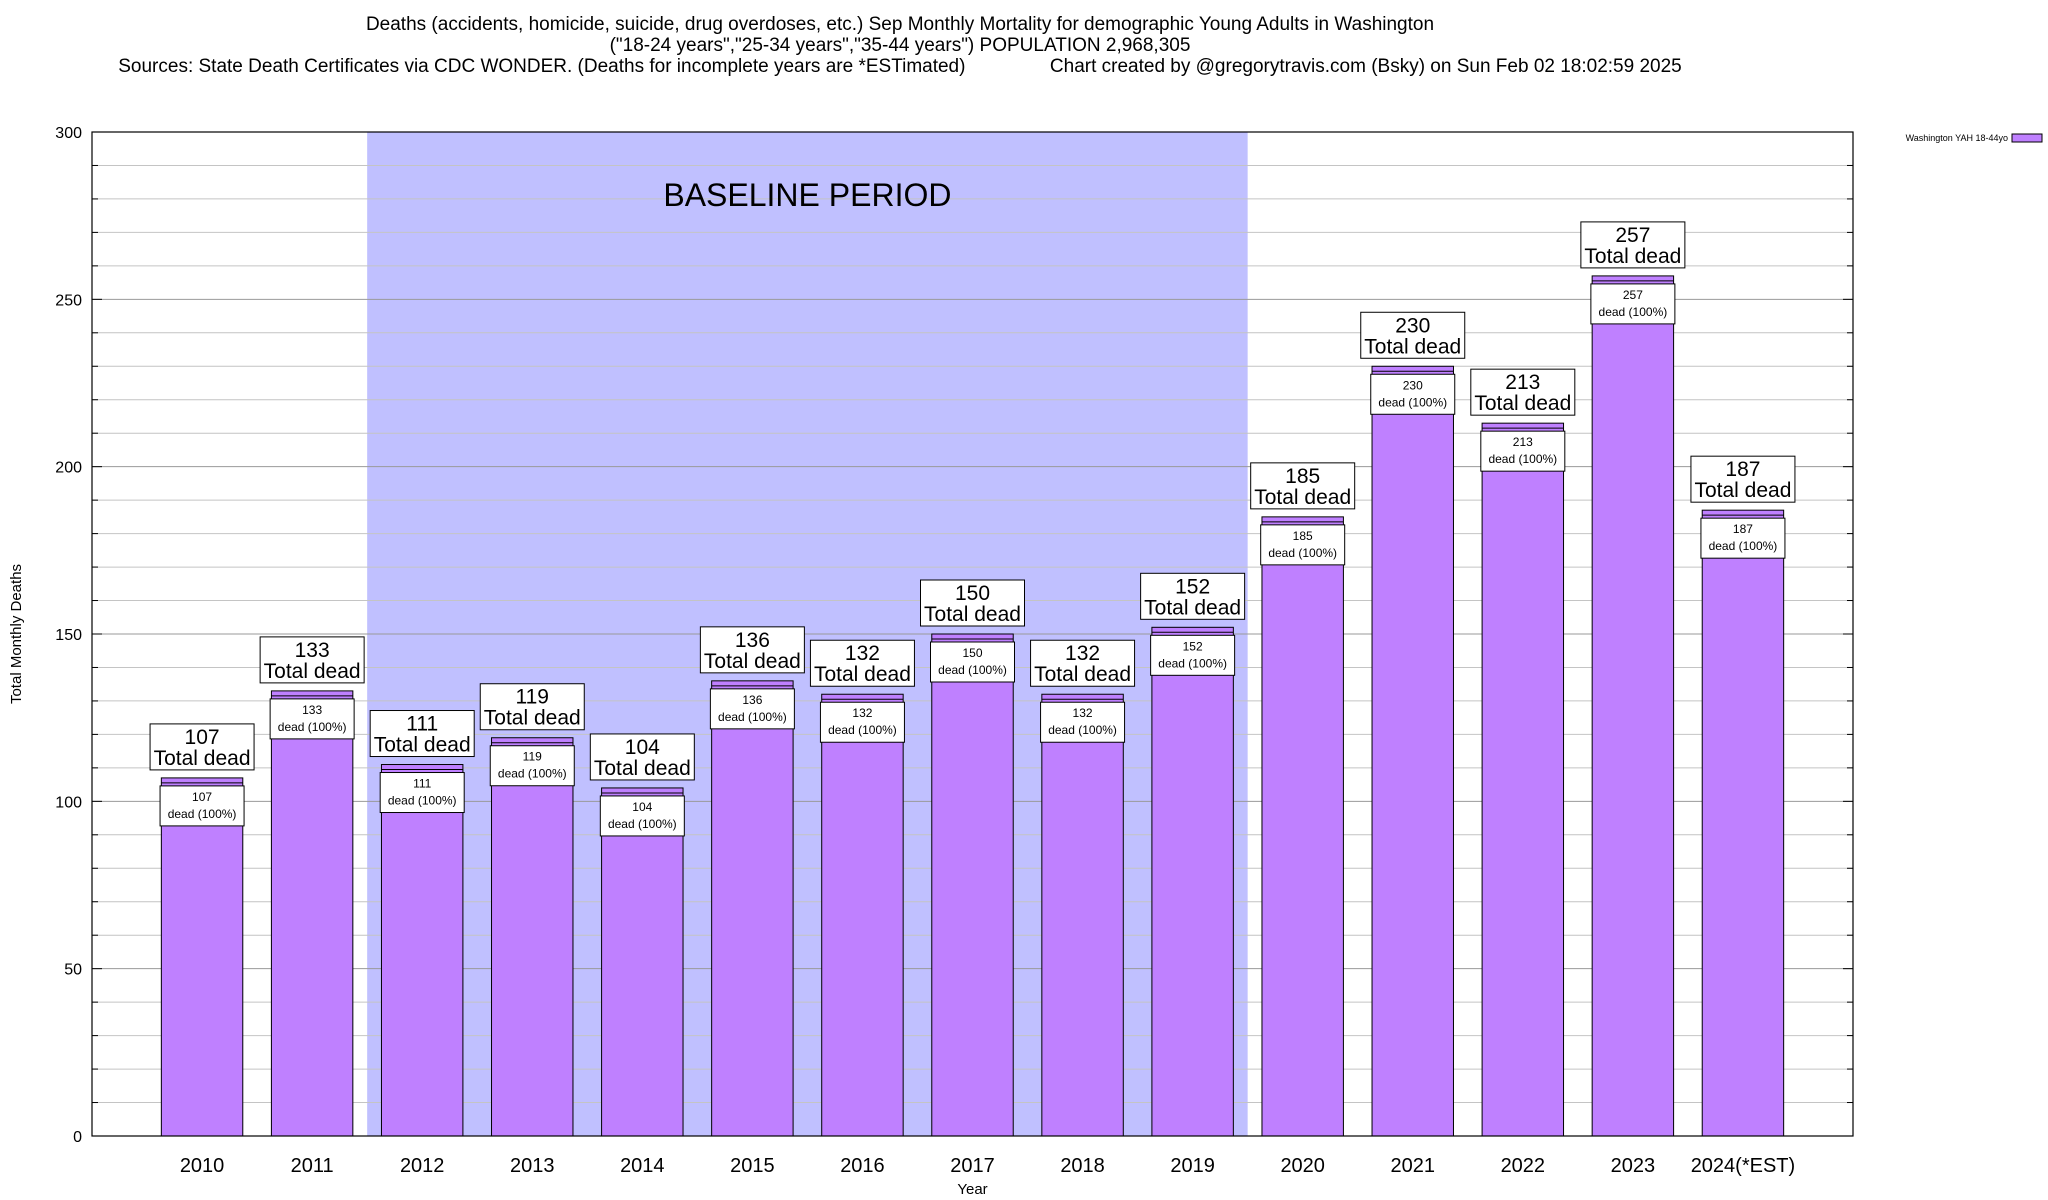  Describe the element at coordinates (68, 802) in the screenshot. I see `y-tick-label: 100` at that location.